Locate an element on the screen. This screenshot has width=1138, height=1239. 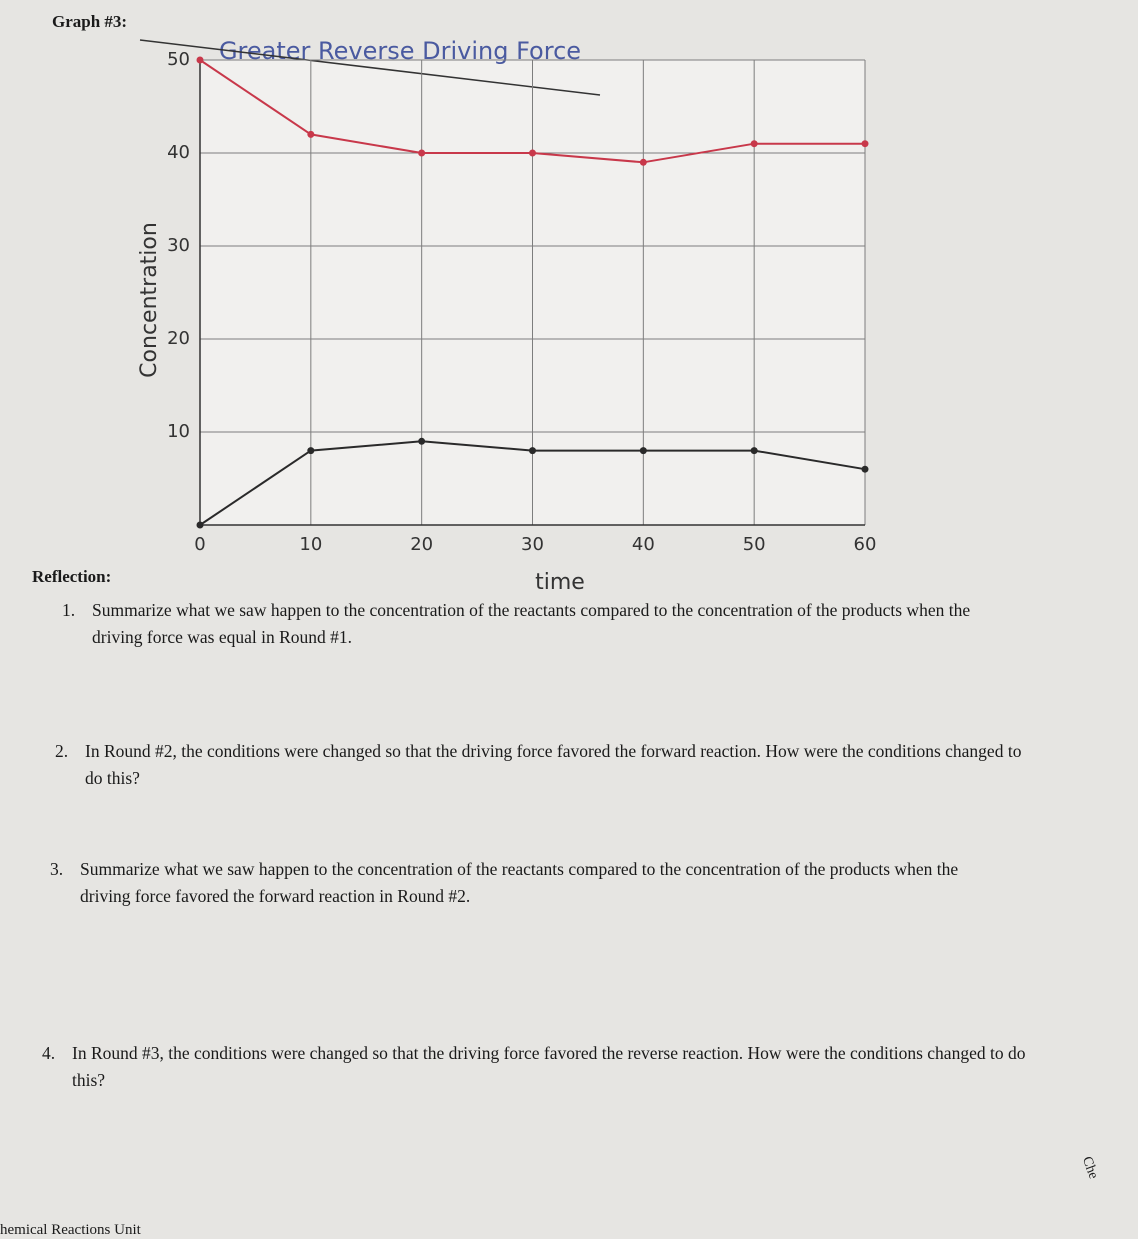
question-number: 2. is located at coordinates (62, 751).